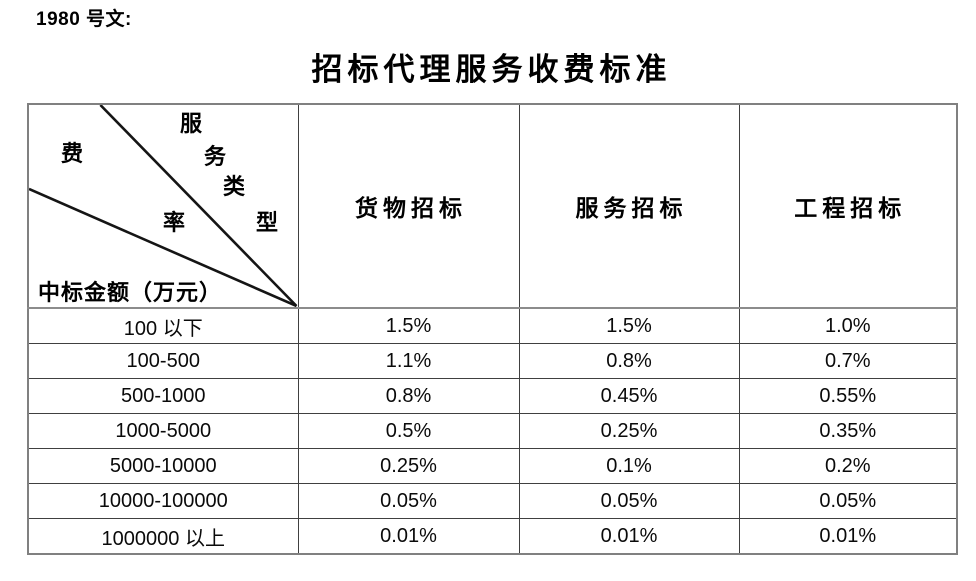 The width and height of the screenshot is (976, 581). Describe the element at coordinates (848, 466) in the screenshot. I see `fee-cell: 0.2%` at that location.